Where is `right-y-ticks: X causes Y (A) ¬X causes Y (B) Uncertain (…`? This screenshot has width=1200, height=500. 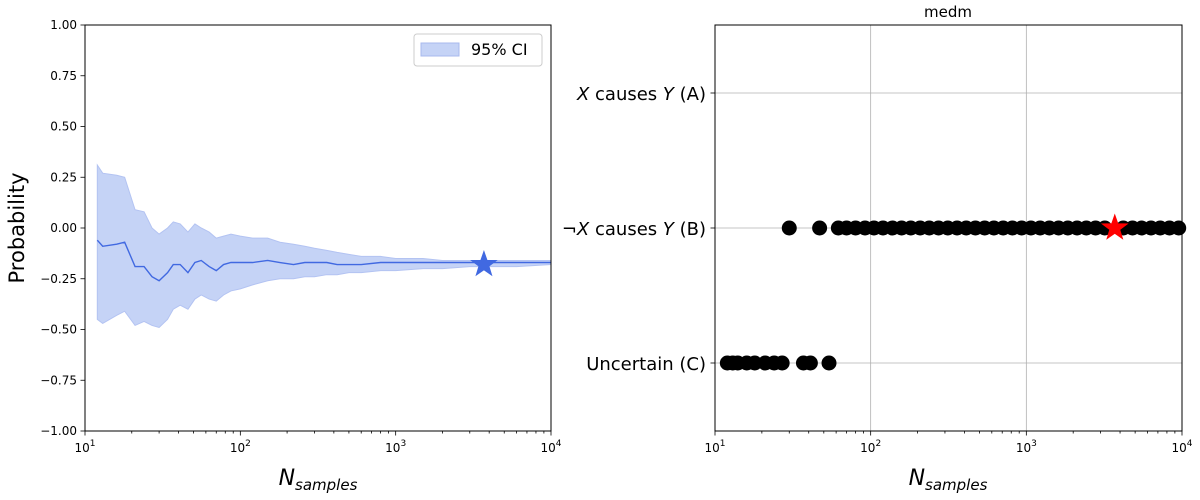 right-y-ticks: X causes Y (A) ¬X causes Y (B) Uncertain (… is located at coordinates (638, 229).